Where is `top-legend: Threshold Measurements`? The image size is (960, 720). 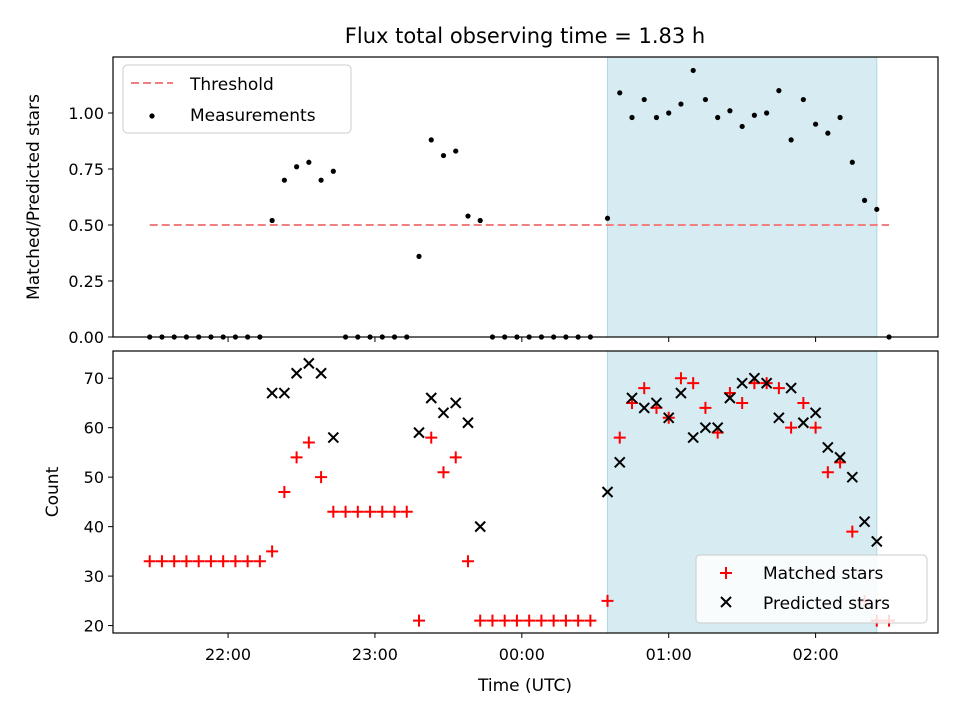
top-legend: Threshold Measurements is located at coordinates (237, 99).